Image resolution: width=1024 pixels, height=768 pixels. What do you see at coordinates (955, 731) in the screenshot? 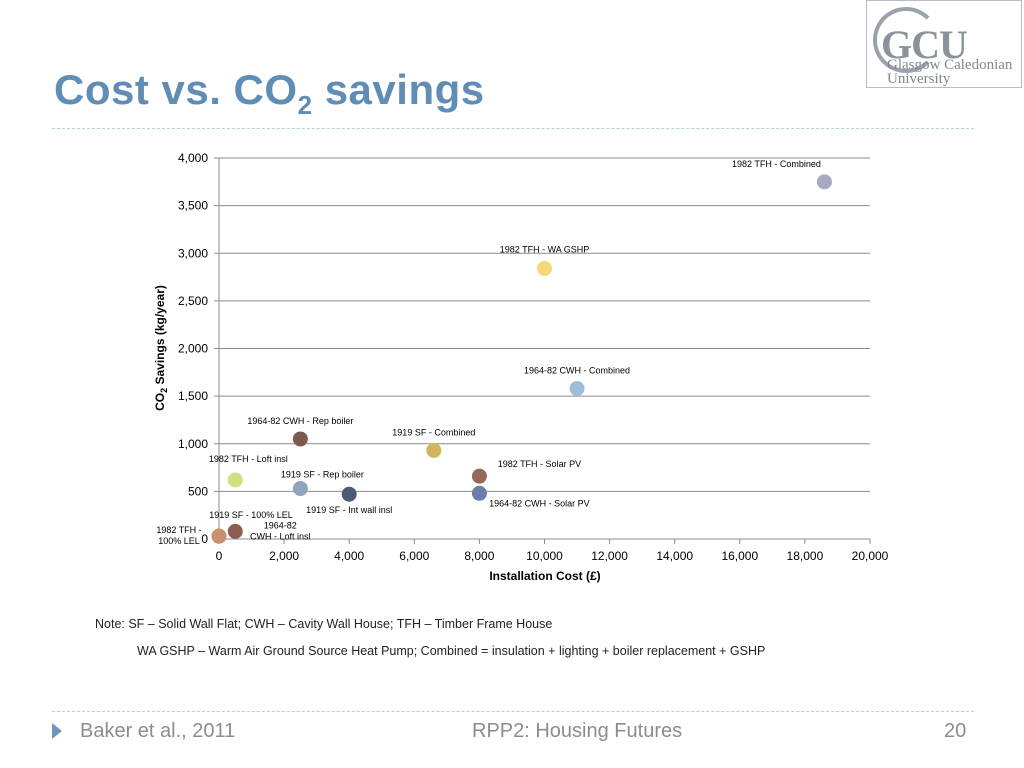
I see `page-number: 20` at bounding box center [955, 731].